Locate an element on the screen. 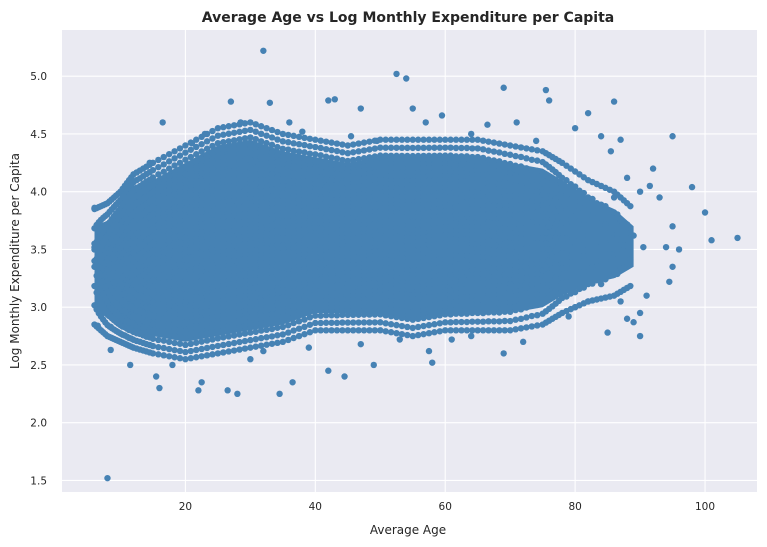 The width and height of the screenshot is (767, 547). y-tick-label: 4.0 is located at coordinates (38, 193).